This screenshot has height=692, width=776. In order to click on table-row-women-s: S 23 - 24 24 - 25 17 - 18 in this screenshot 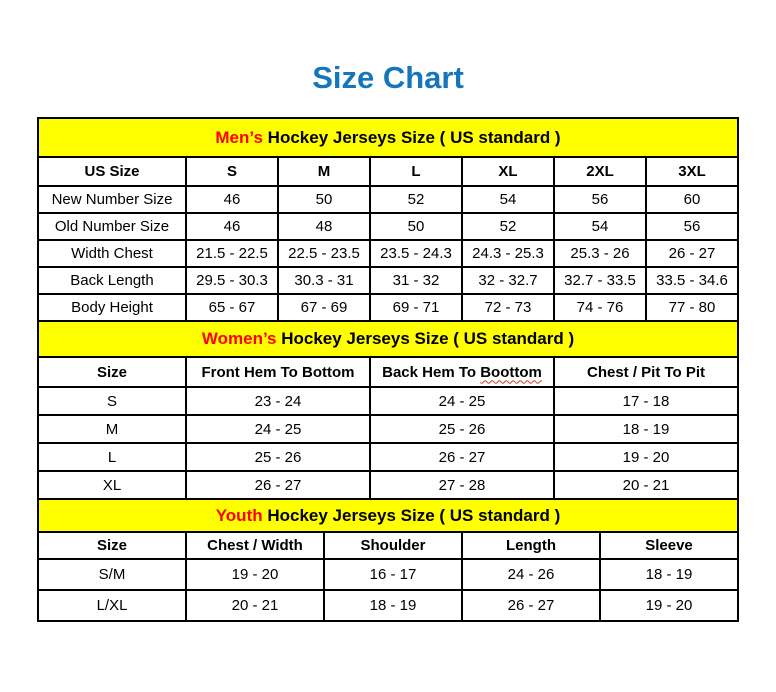, I will do `click(388, 401)`.